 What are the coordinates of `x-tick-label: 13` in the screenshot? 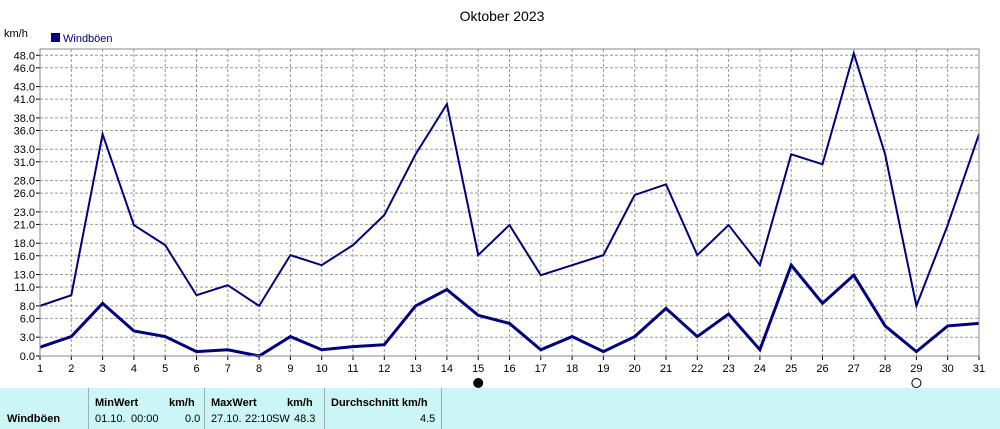 It's located at (415, 369).